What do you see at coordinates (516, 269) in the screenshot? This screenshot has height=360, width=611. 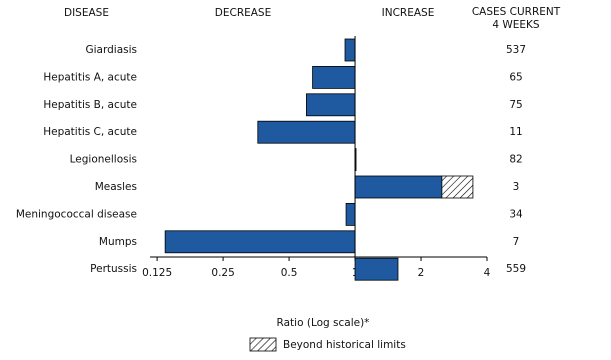 I see `cases-label: 559` at bounding box center [516, 269].